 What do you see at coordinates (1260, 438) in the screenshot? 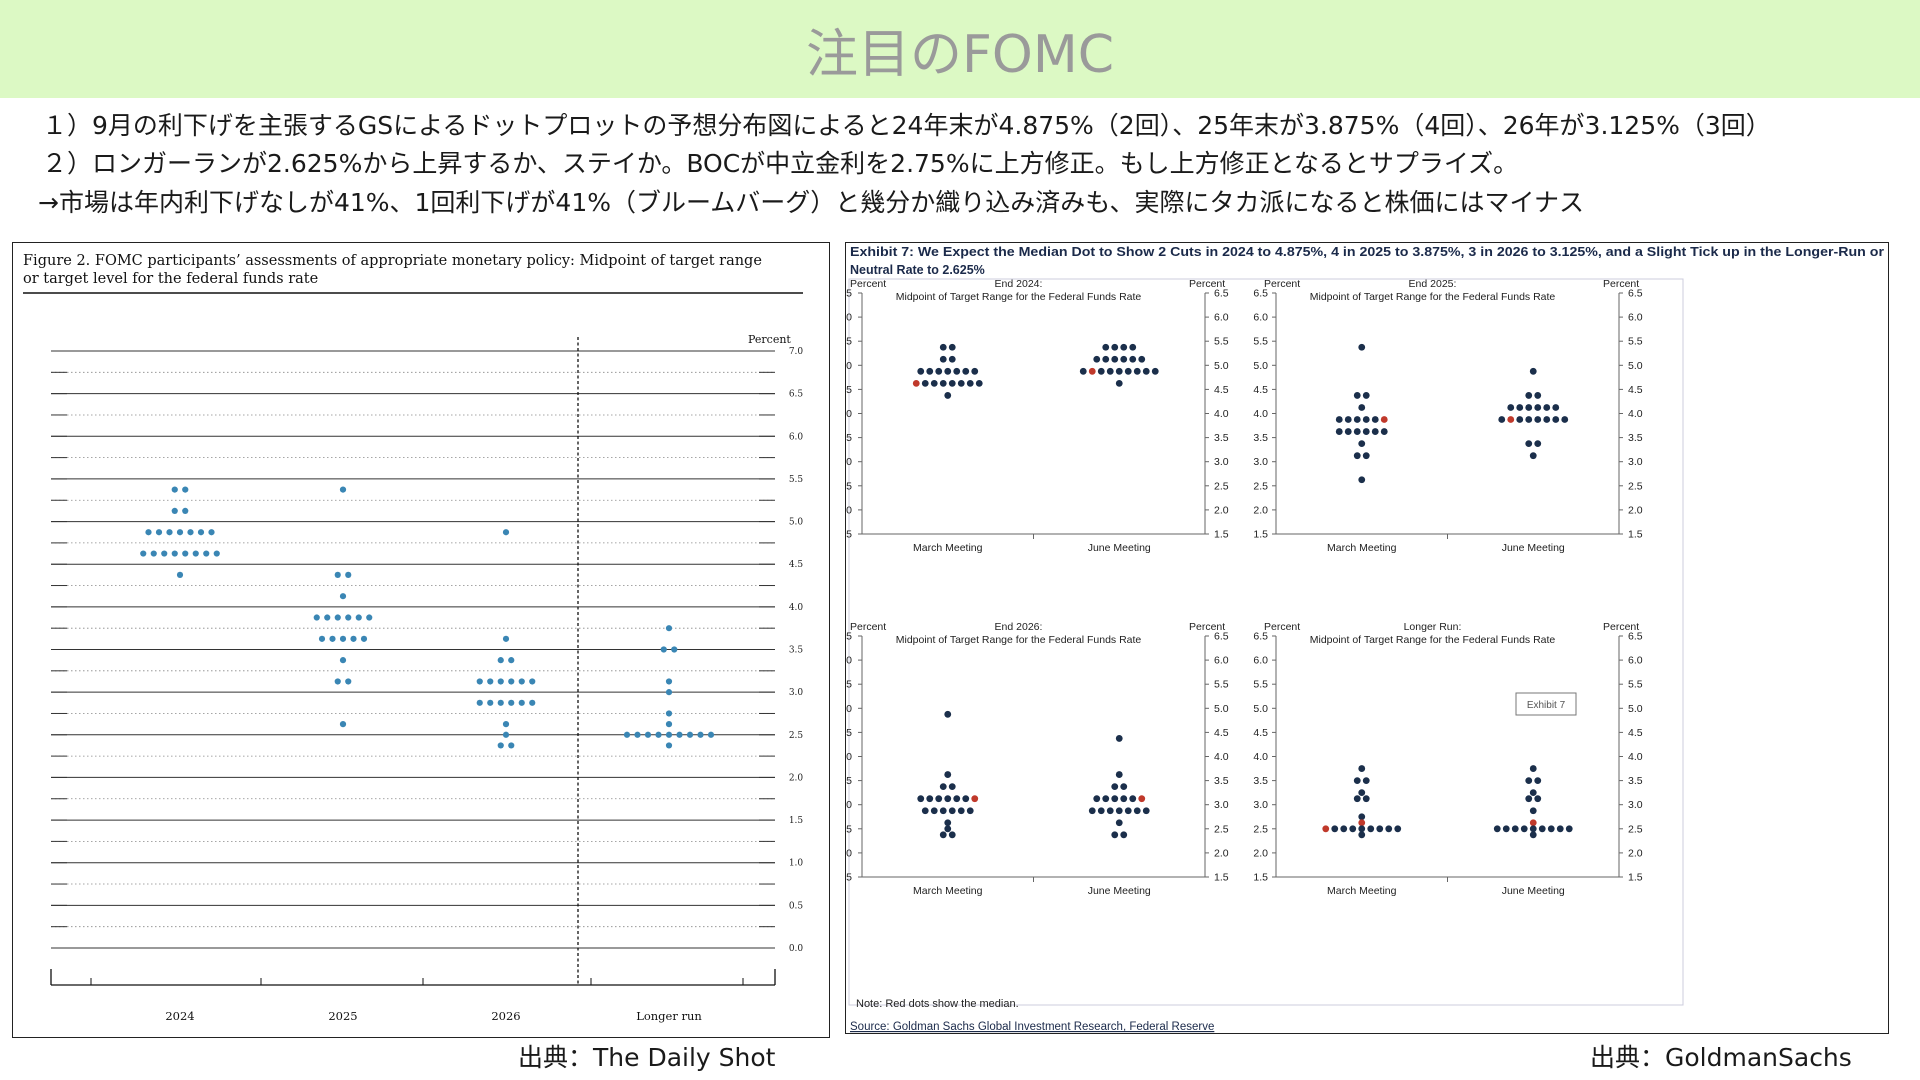
I see `gs-ytick-left: 3.5` at bounding box center [1260, 438].